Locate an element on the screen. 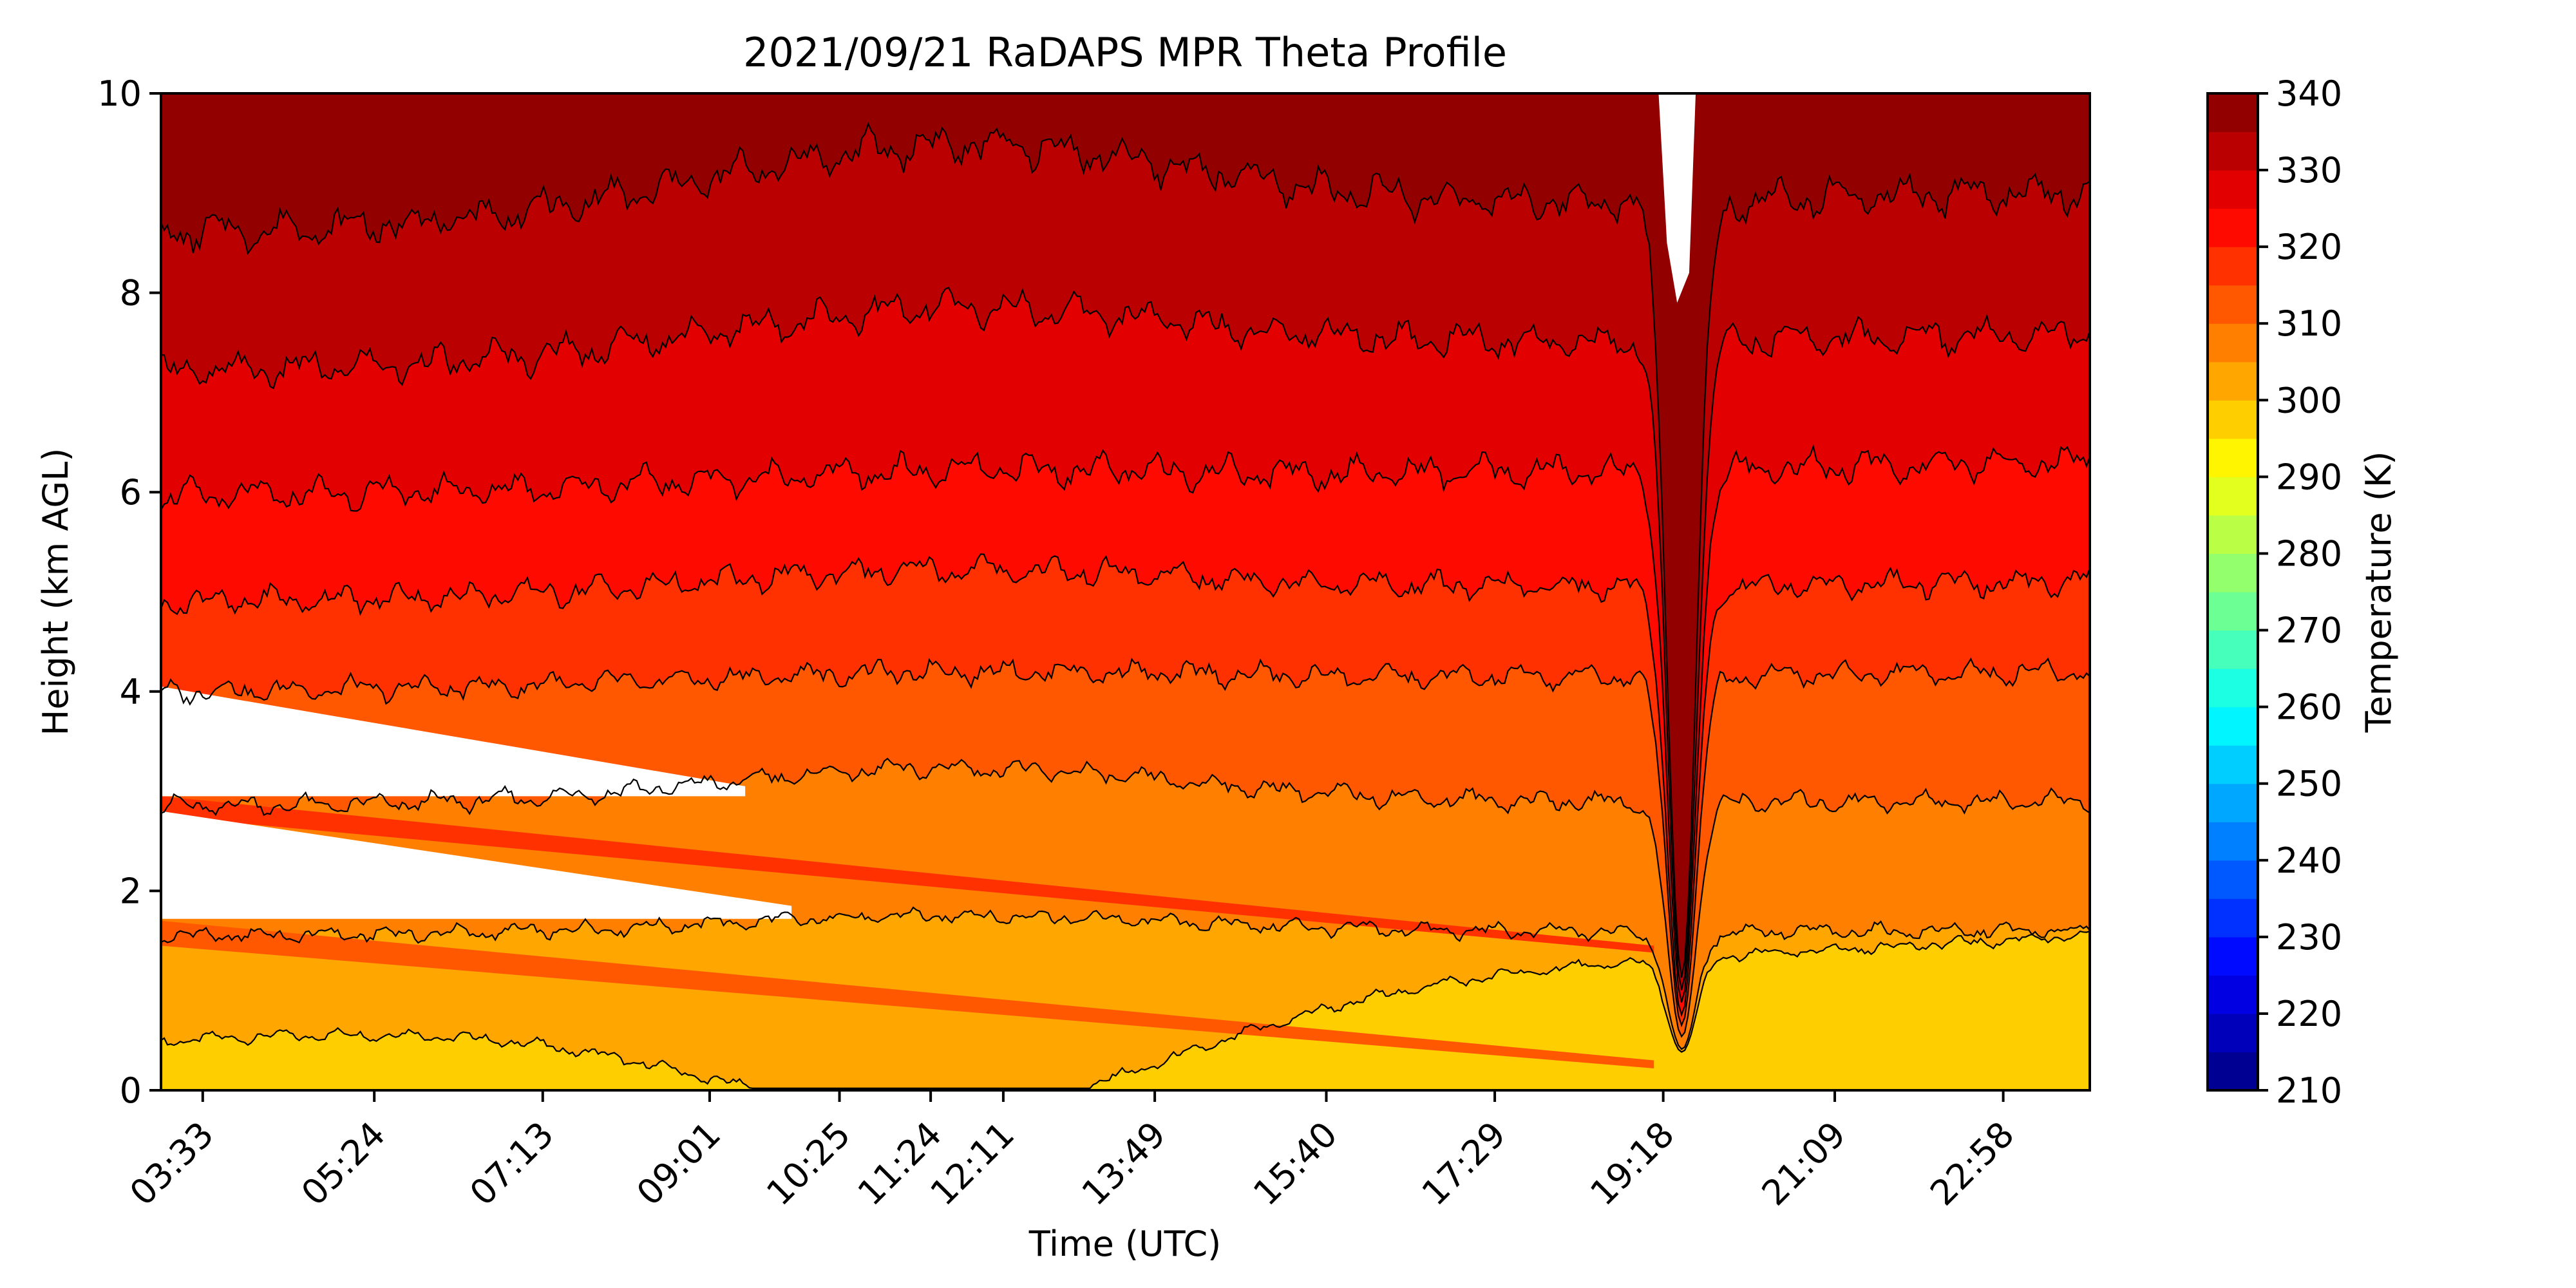 The height and width of the screenshot is (1288, 2576). colorbar-tick-label: 210 is located at coordinates (2309, 1091).